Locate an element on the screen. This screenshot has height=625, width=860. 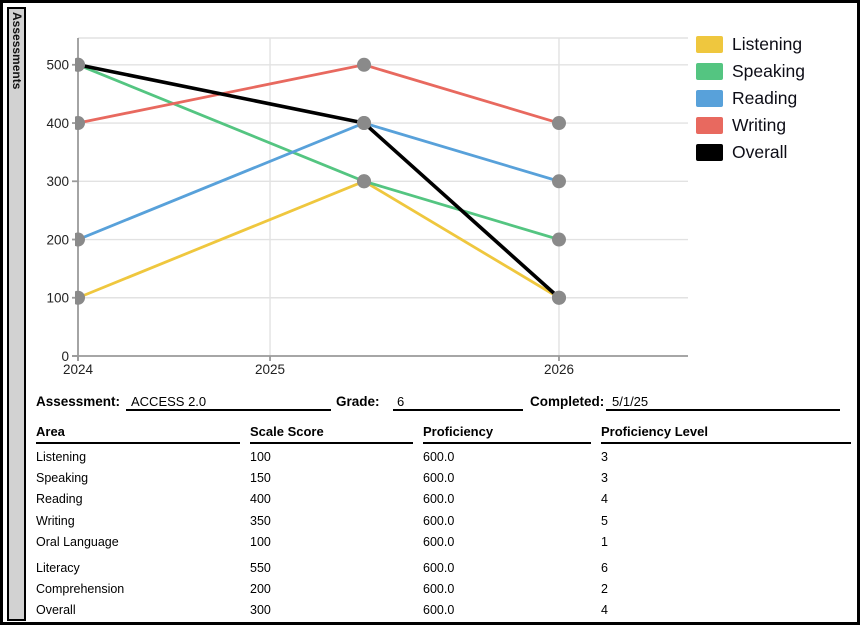
table-row: Oral Language 100 600.0 1 is located at coordinates (441, 542).